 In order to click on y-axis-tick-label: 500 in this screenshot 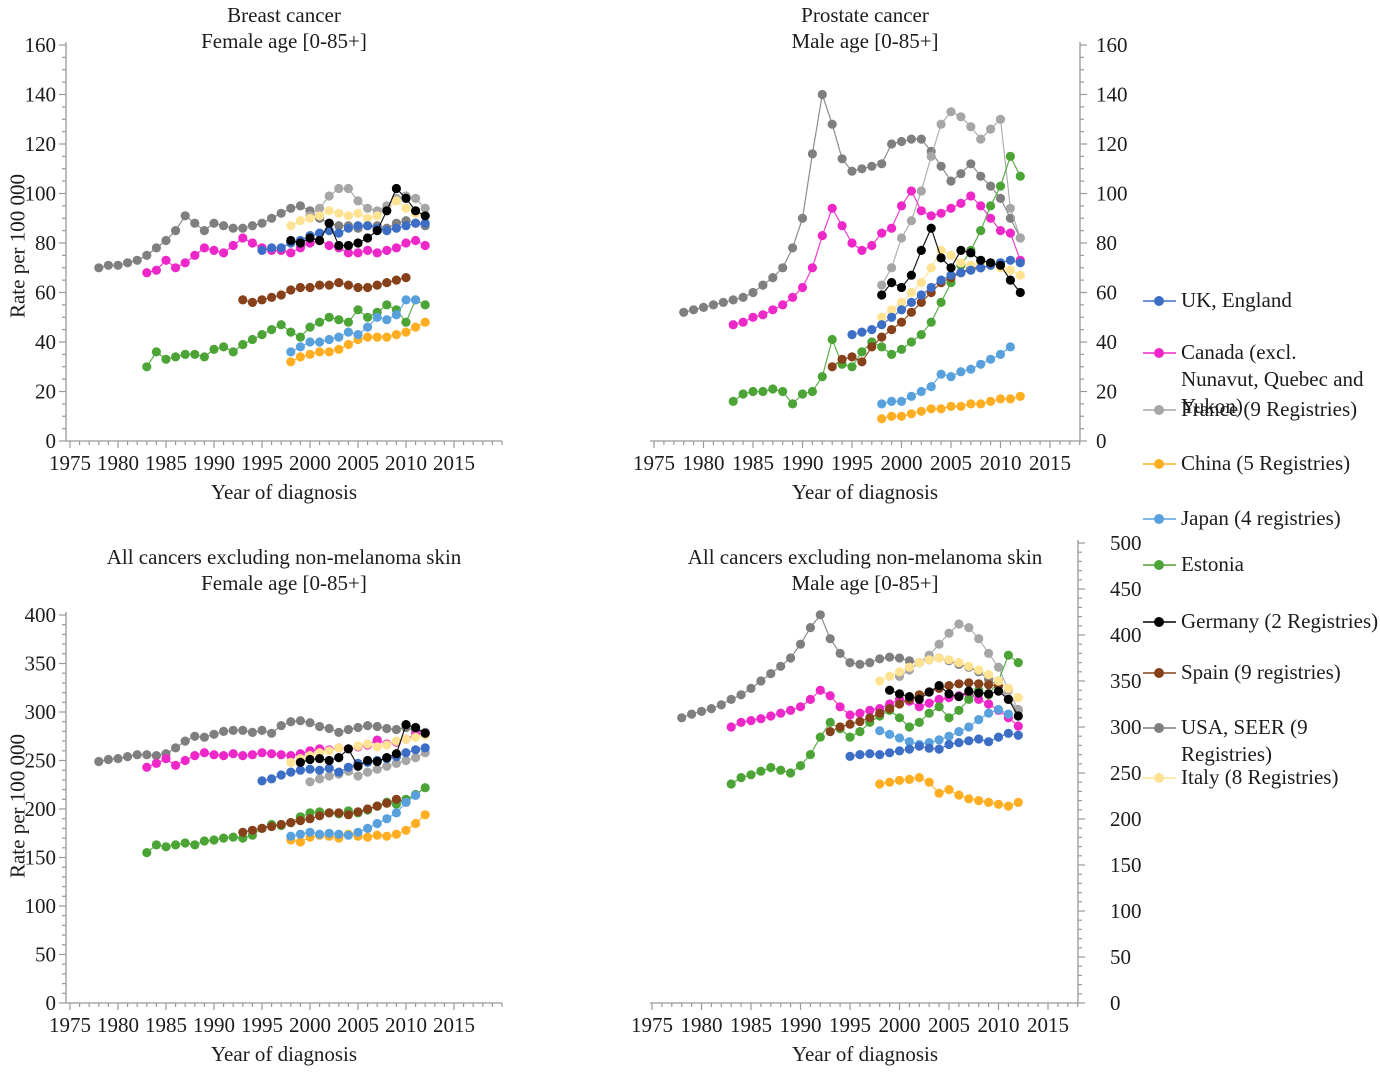, I will do `click(1126, 543)`.